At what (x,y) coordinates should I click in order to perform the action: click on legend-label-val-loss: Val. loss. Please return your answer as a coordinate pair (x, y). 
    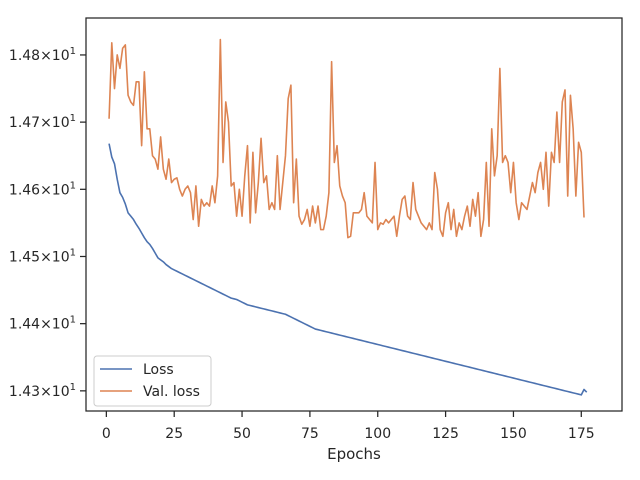
    Looking at the image, I should click on (171, 392).